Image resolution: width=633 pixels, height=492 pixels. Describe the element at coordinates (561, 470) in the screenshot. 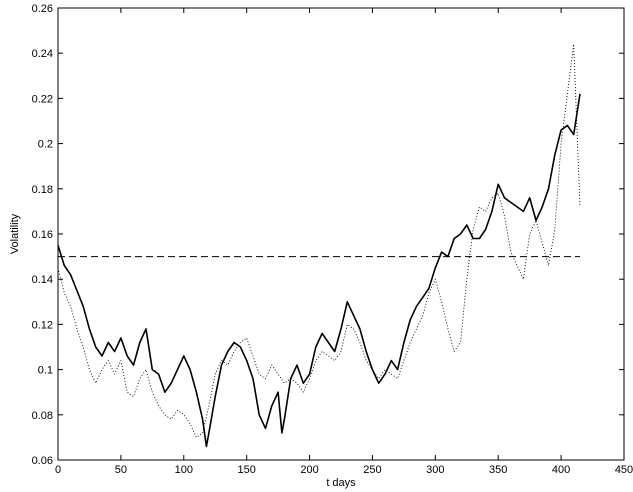

I see `x-tick-label: 400` at that location.